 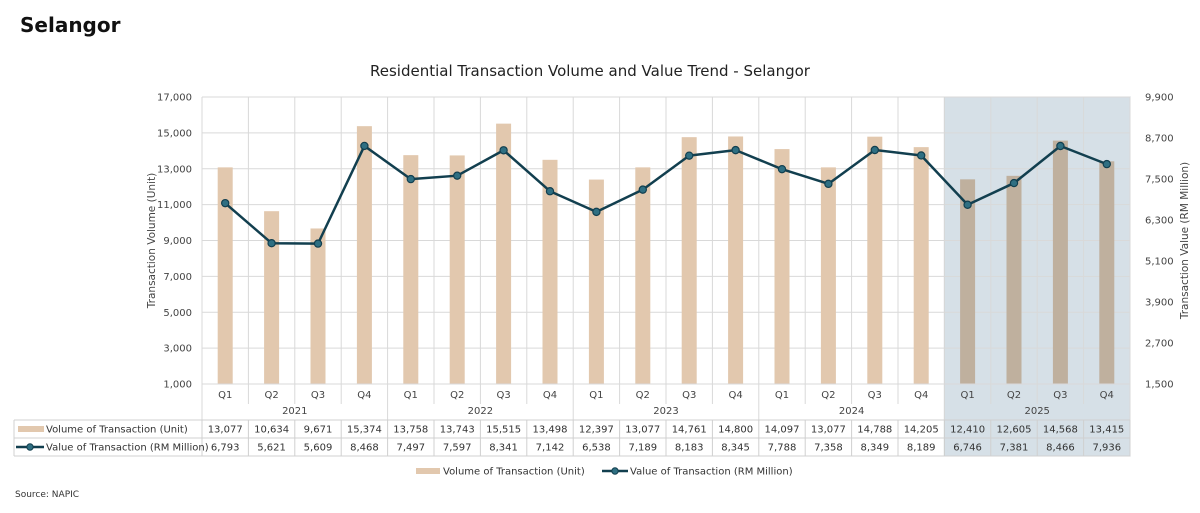 I want to click on table-cell-value: 8,468, so click(x=364, y=448).